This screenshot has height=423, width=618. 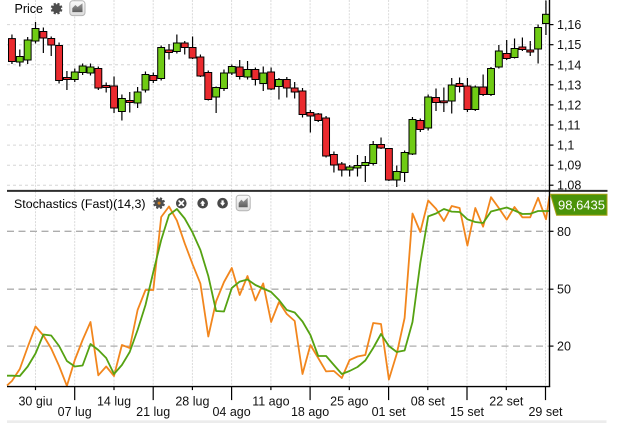 I want to click on svg-text: 1,14, so click(x=569, y=65).